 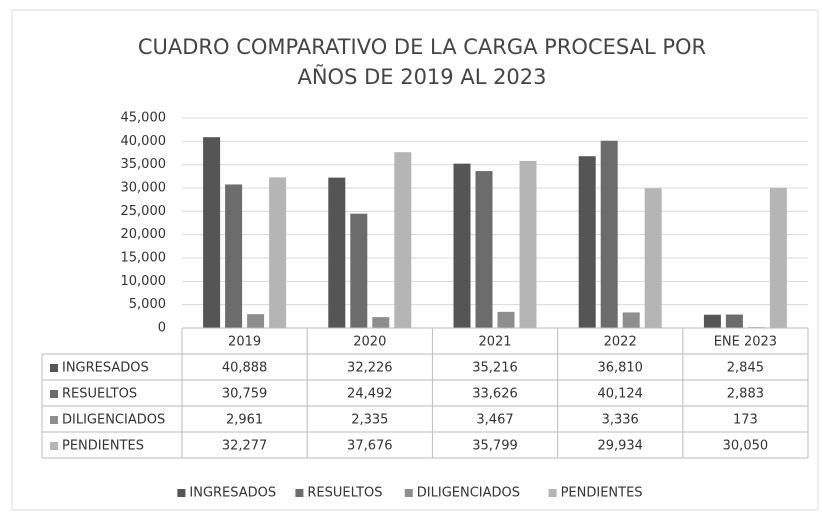 What do you see at coordinates (494, 342) in the screenshot?
I see `x-tick-label: 2021` at bounding box center [494, 342].